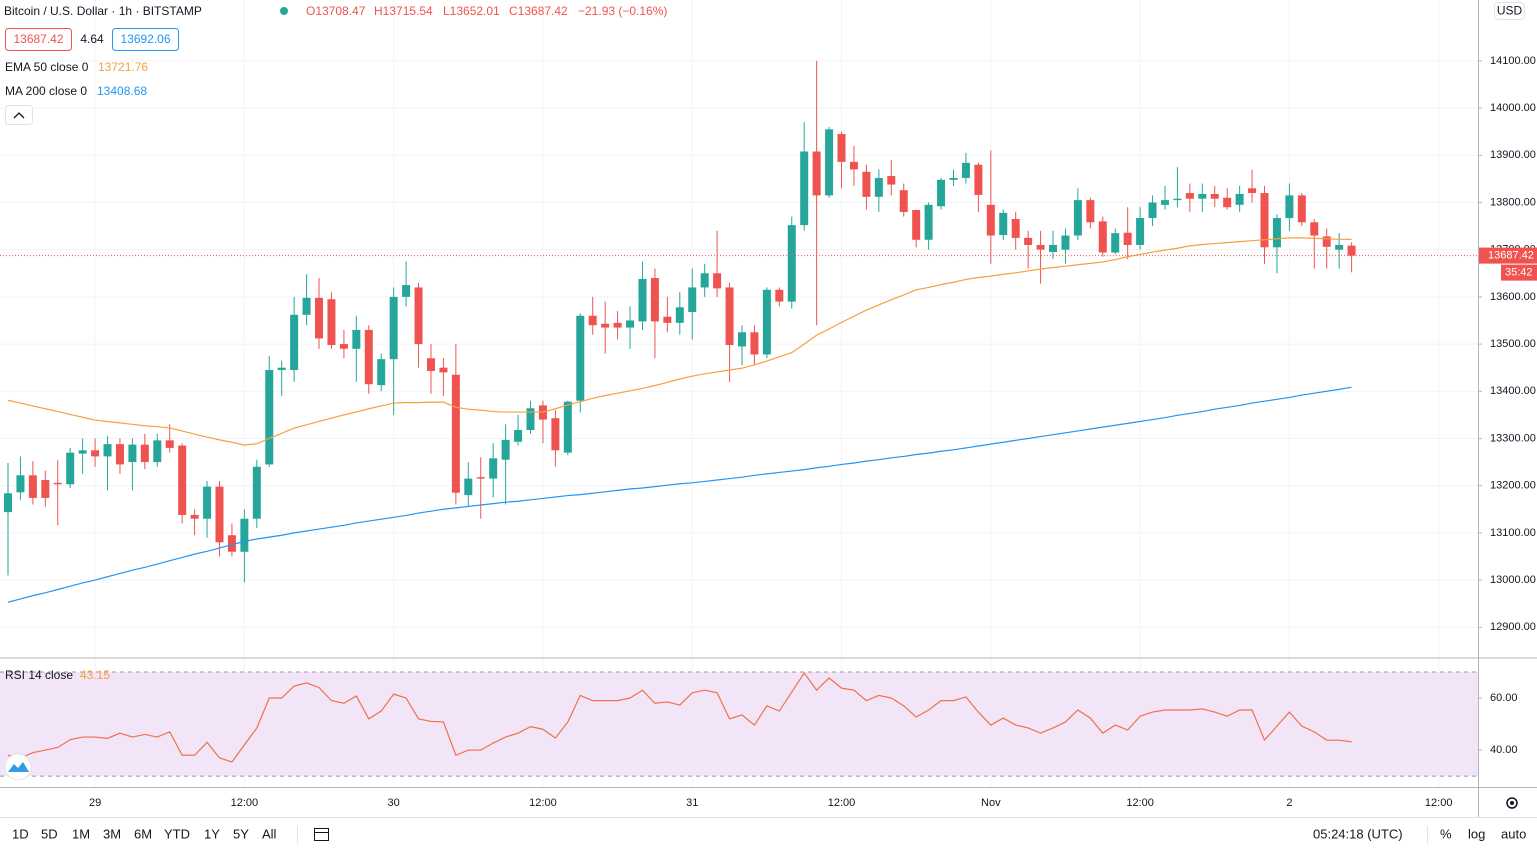 Image resolution: width=1537 pixels, height=851 pixels. I want to click on settings-icon-center, so click(1512, 803).